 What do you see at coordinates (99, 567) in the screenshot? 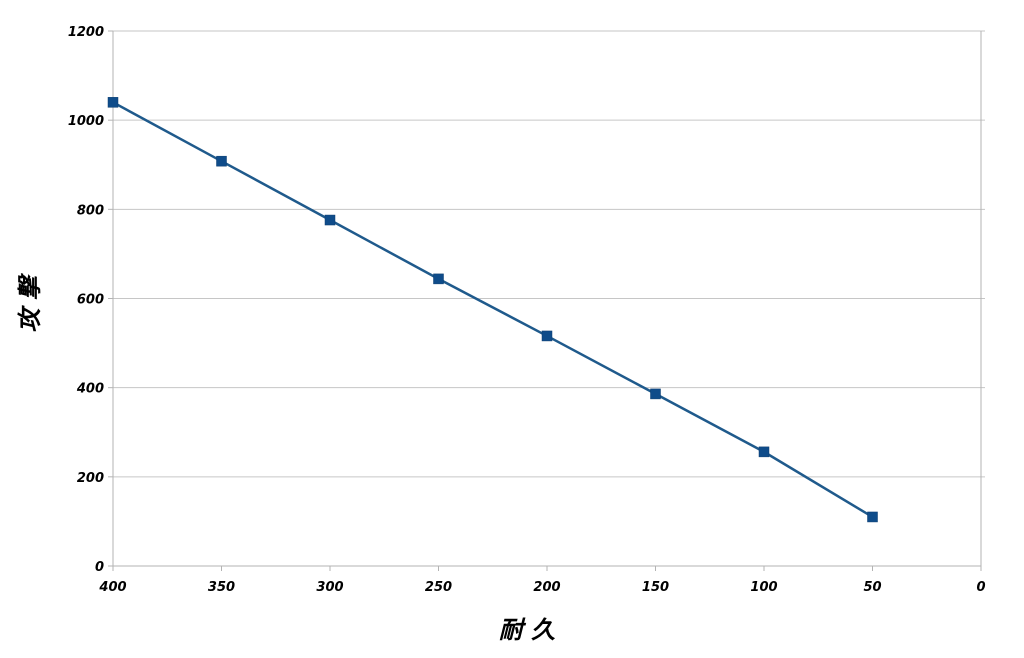
I see `y-tick-label: 0` at bounding box center [99, 567].